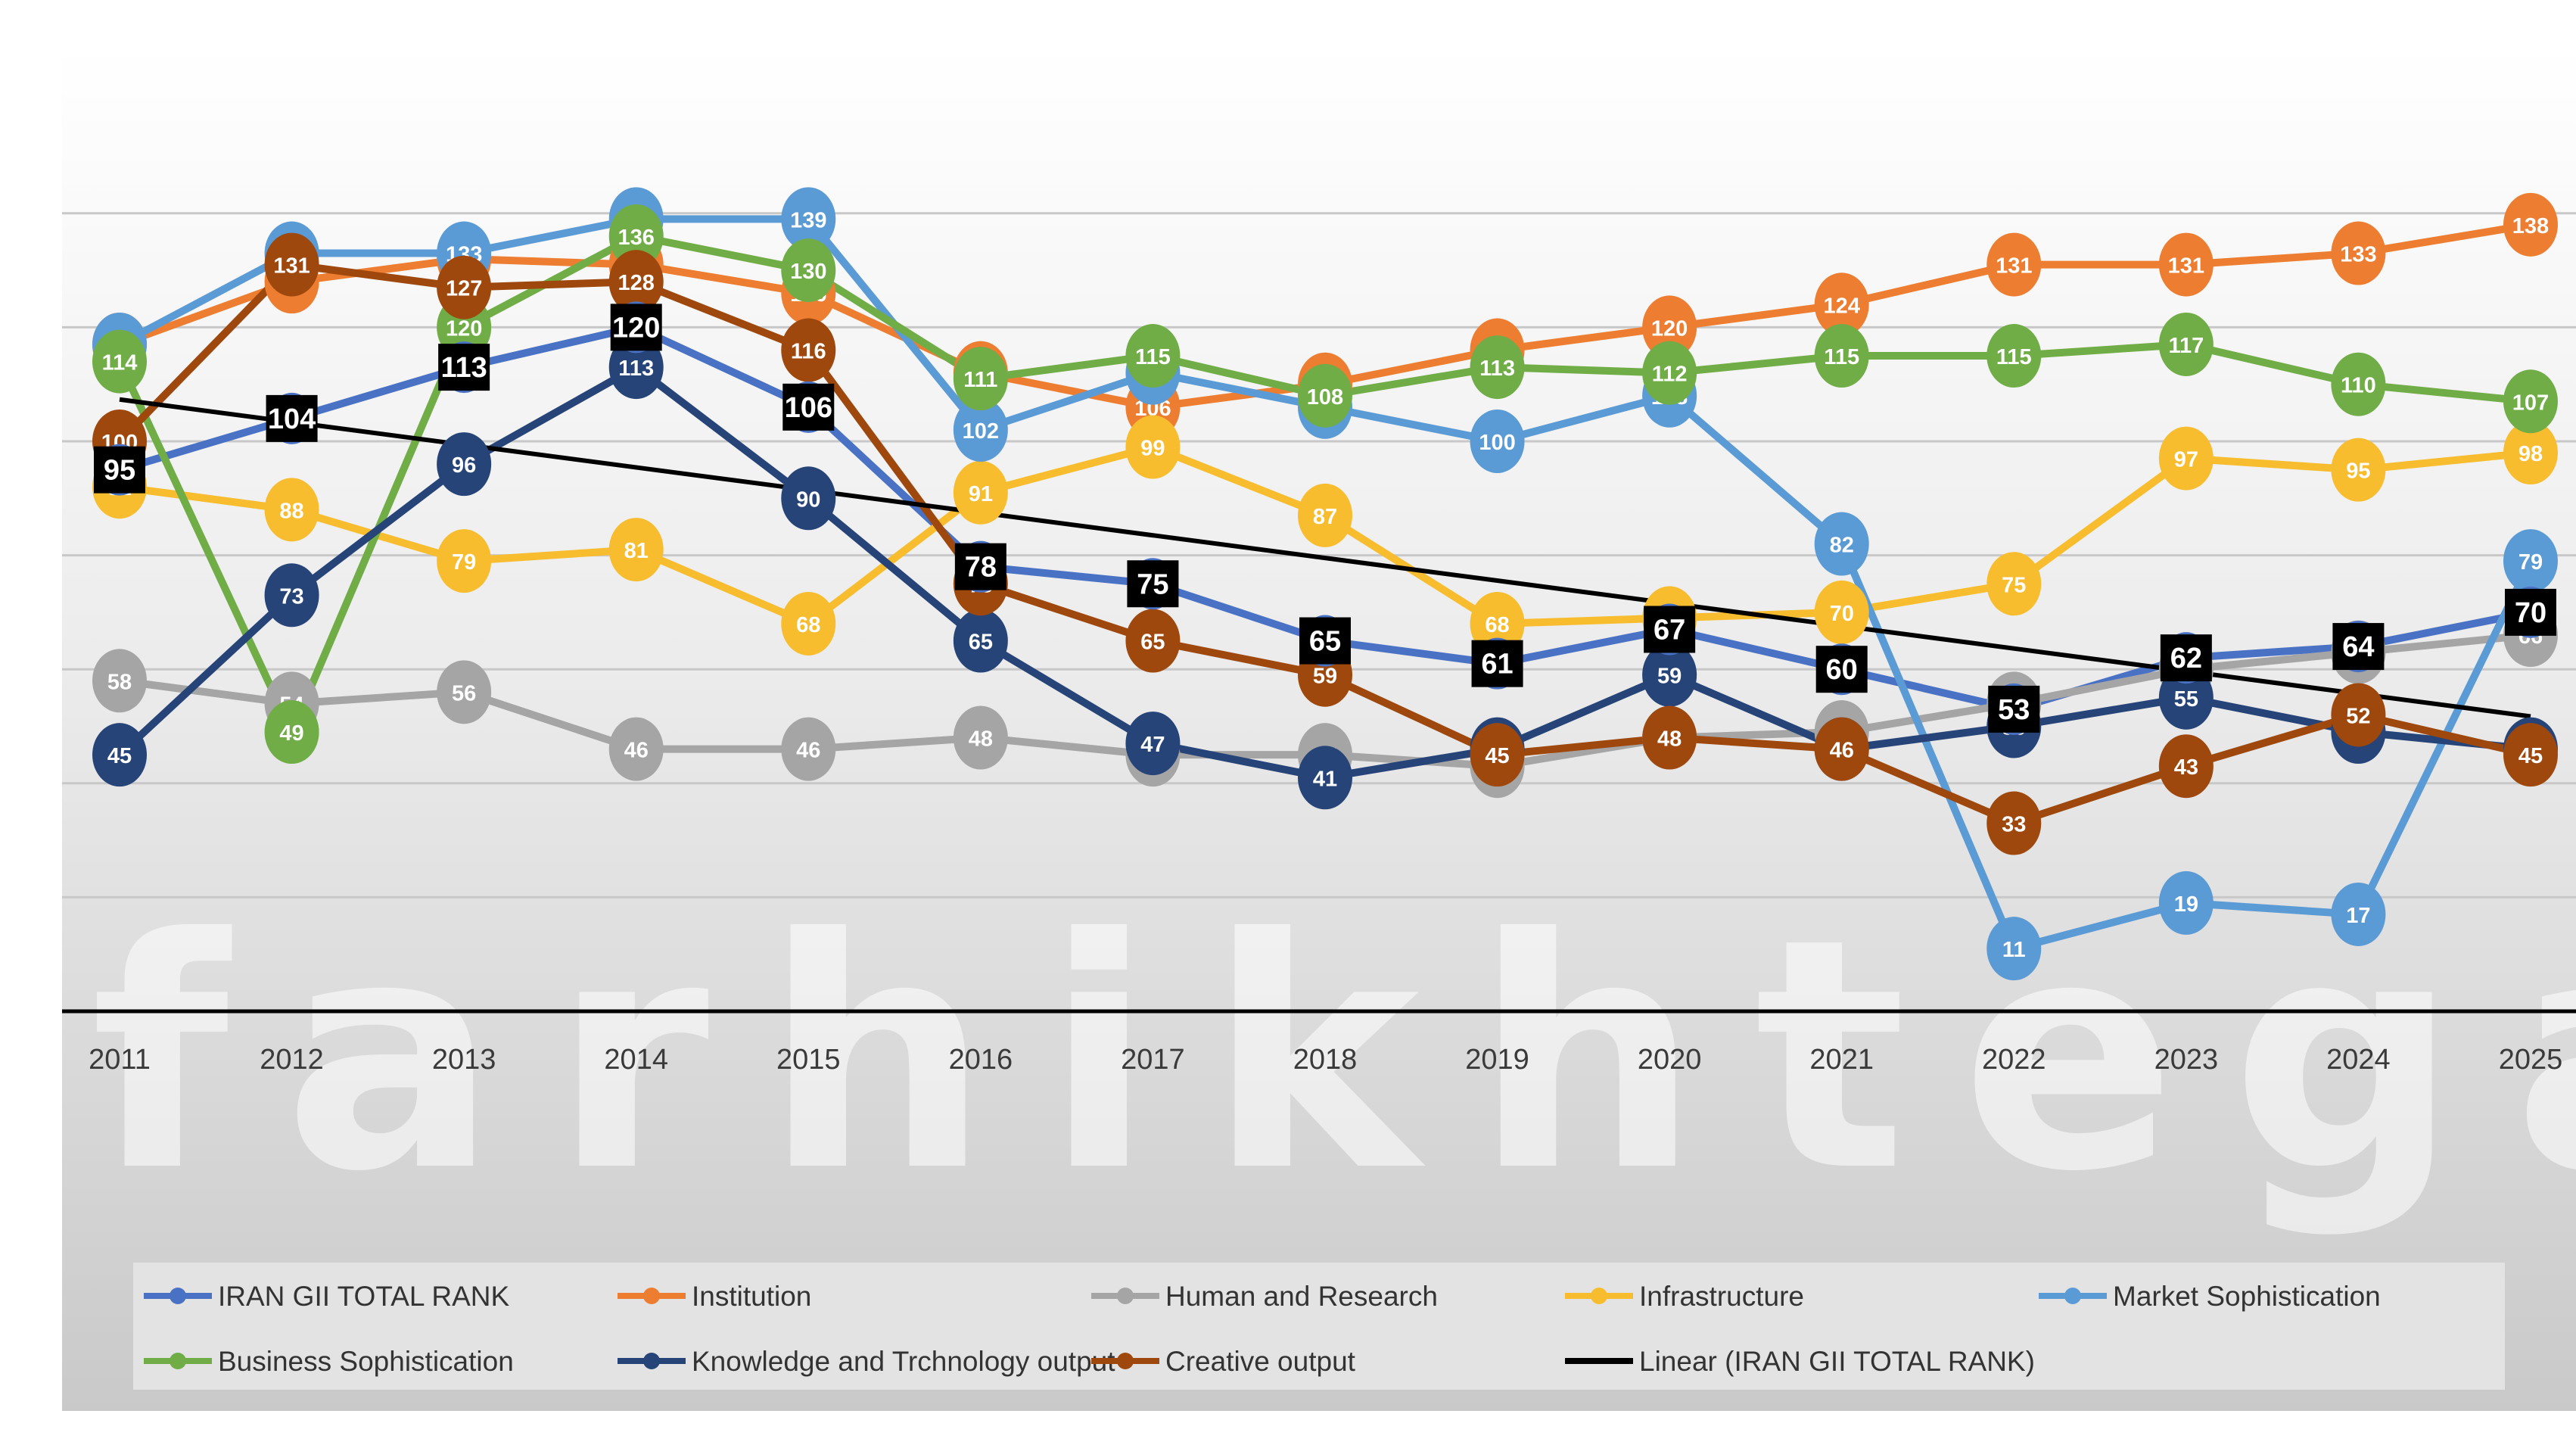  I want to click on data-label-knowledge-and-trchnology-output: 59, so click(1669, 677).